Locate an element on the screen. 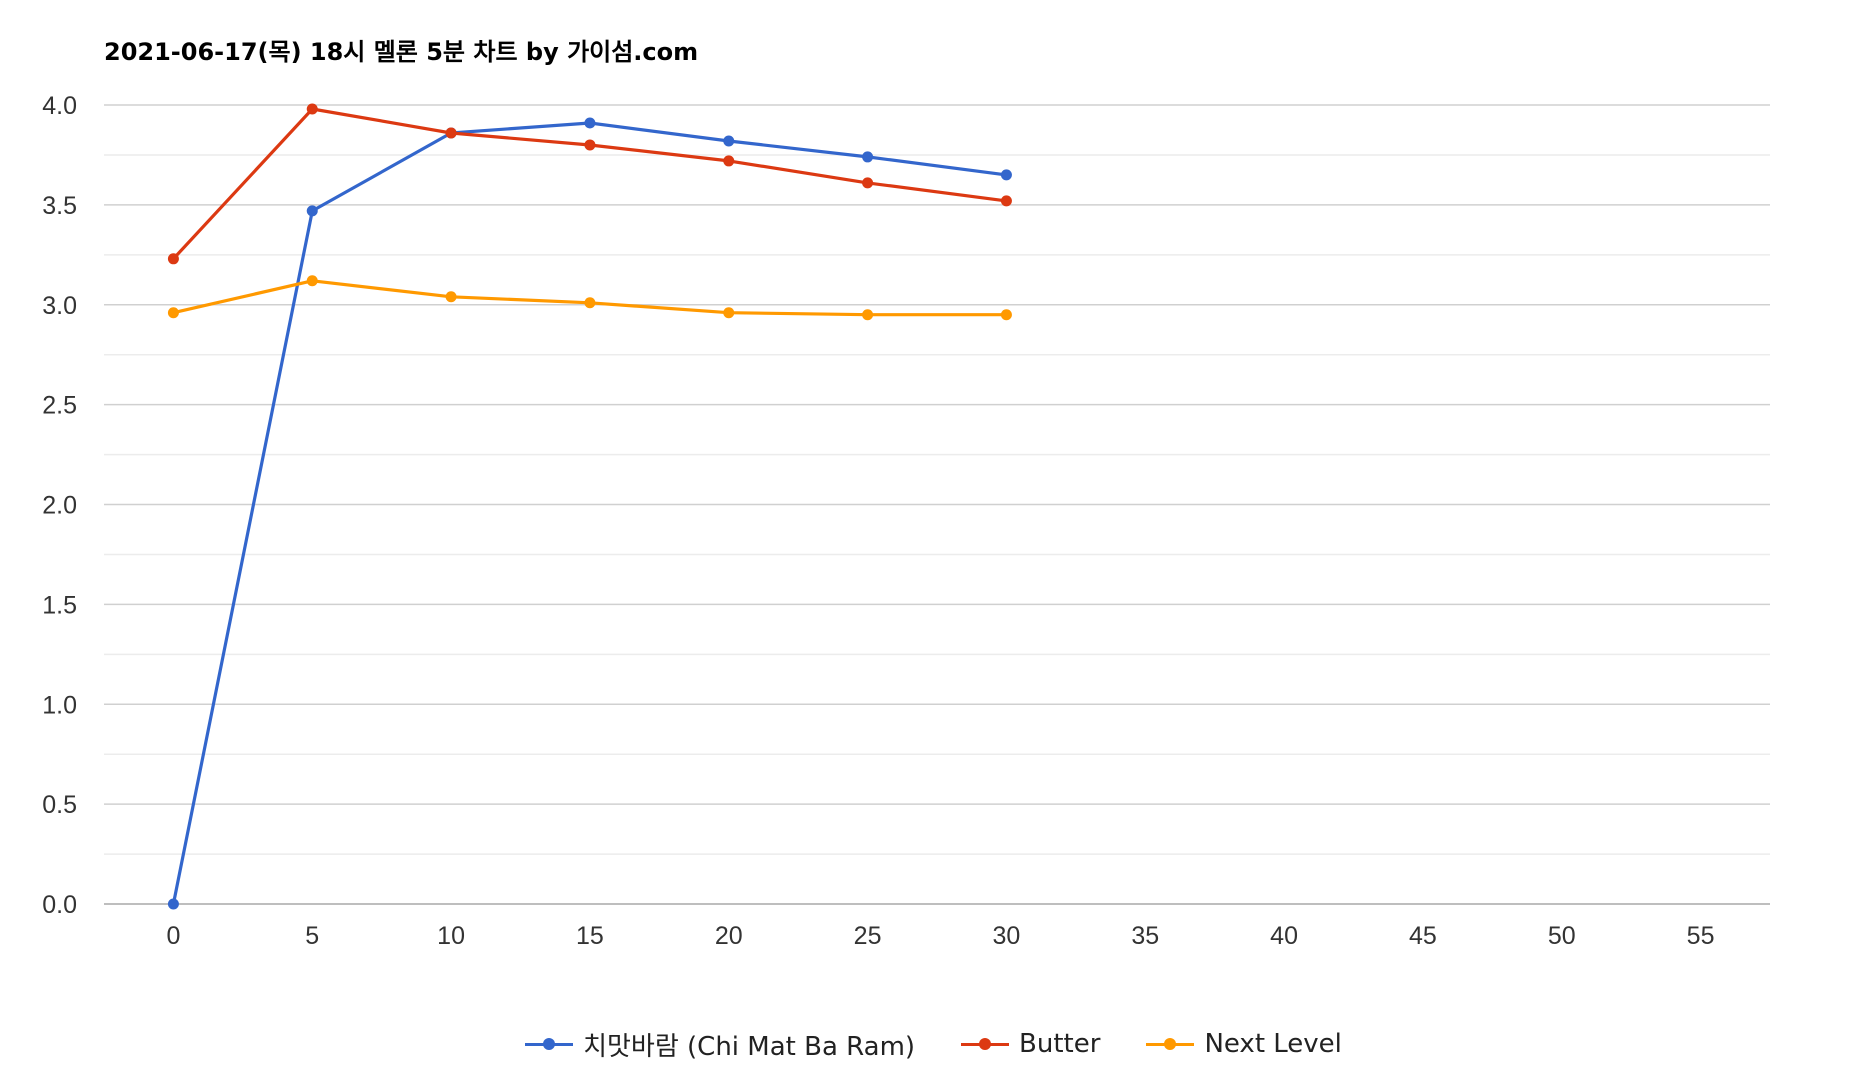 This screenshot has width=1867, height=1080. legend-item: Butter is located at coordinates (1030, 1044).